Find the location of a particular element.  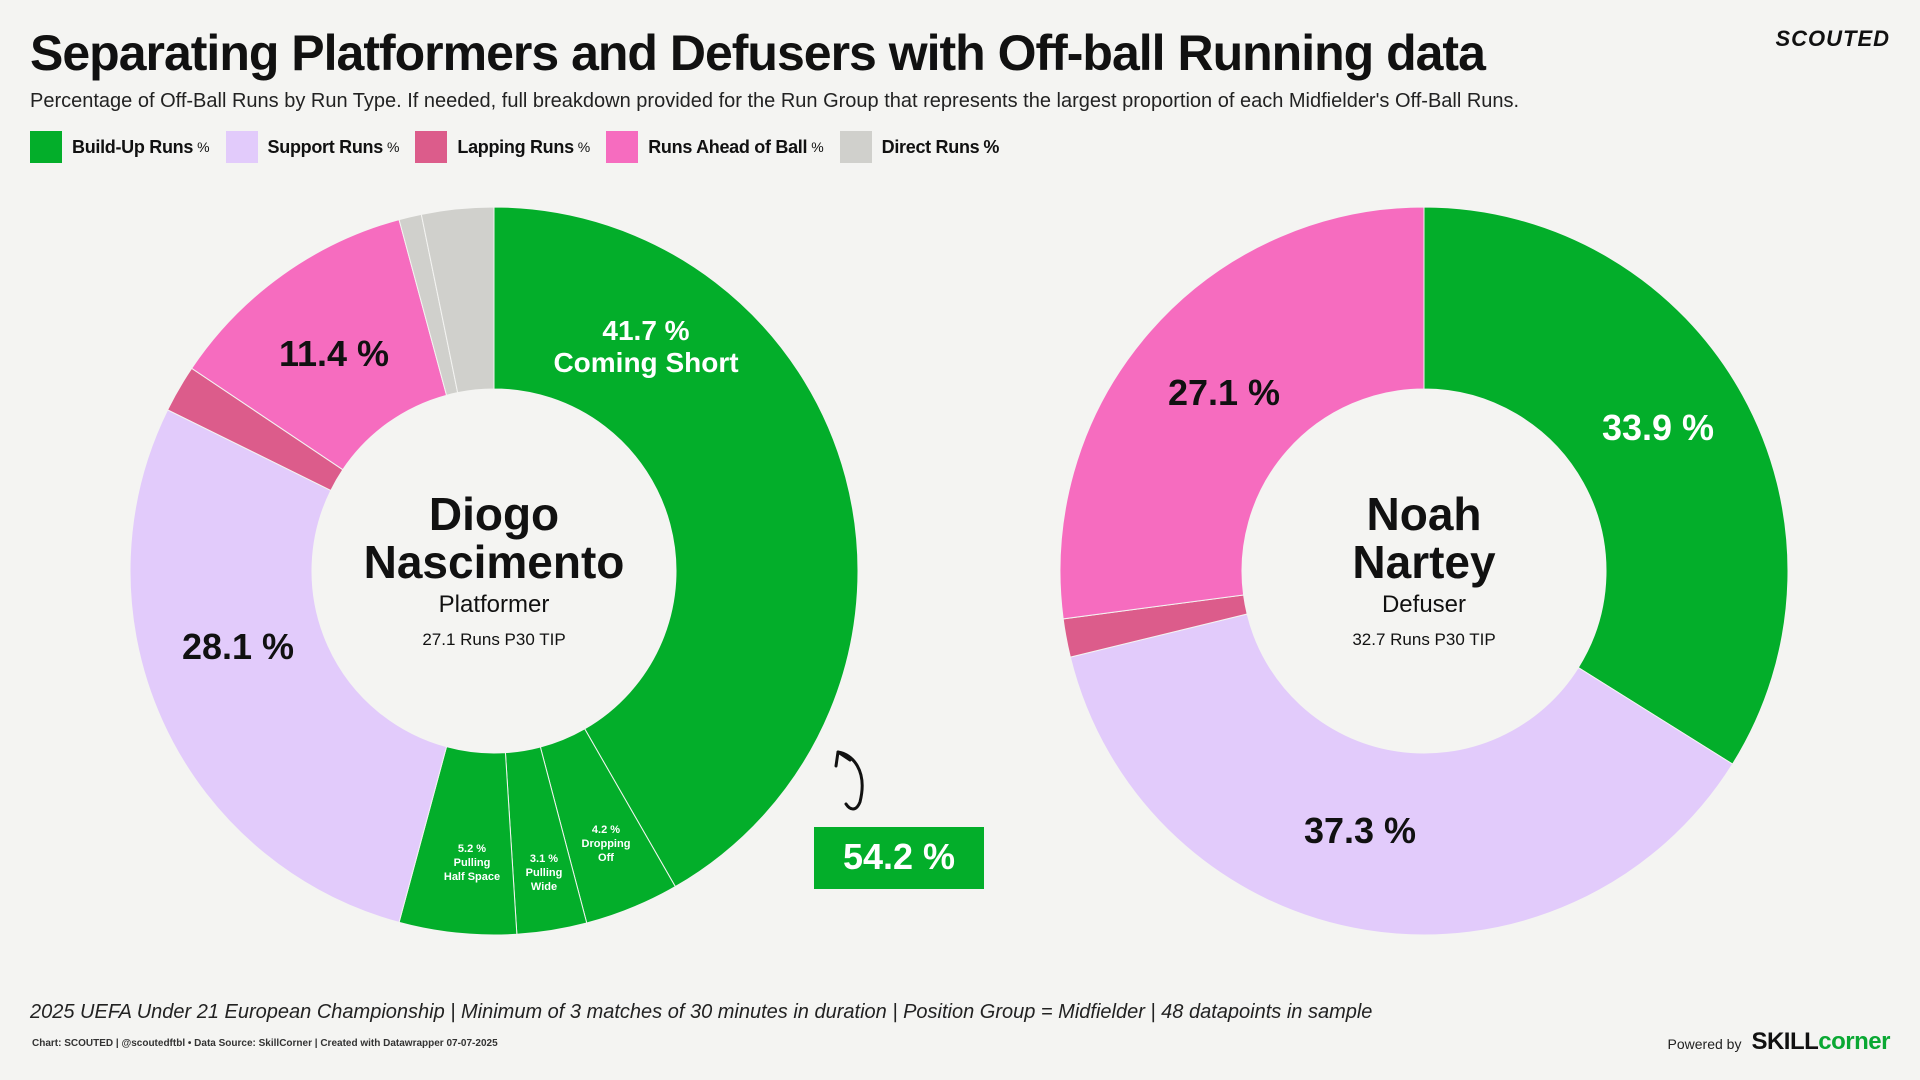

player-first-name: Noah is located at coordinates (1424, 514).